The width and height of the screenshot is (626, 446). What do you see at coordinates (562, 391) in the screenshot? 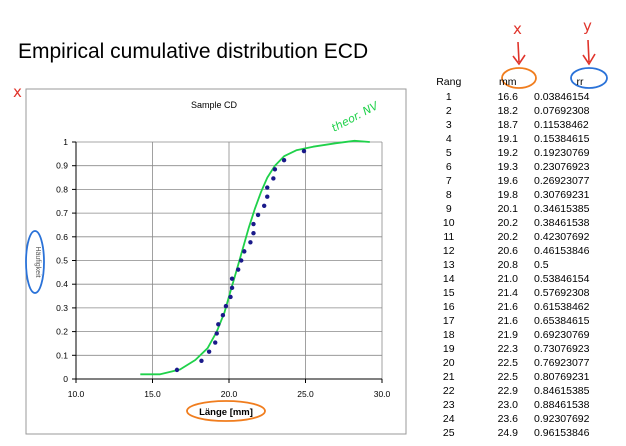
I see `cell-rr: 0.84615385` at bounding box center [562, 391].